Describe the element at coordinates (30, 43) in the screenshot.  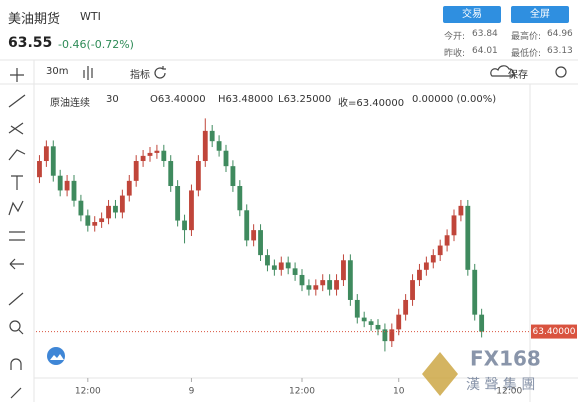
I see `last-price: 63.55` at that location.